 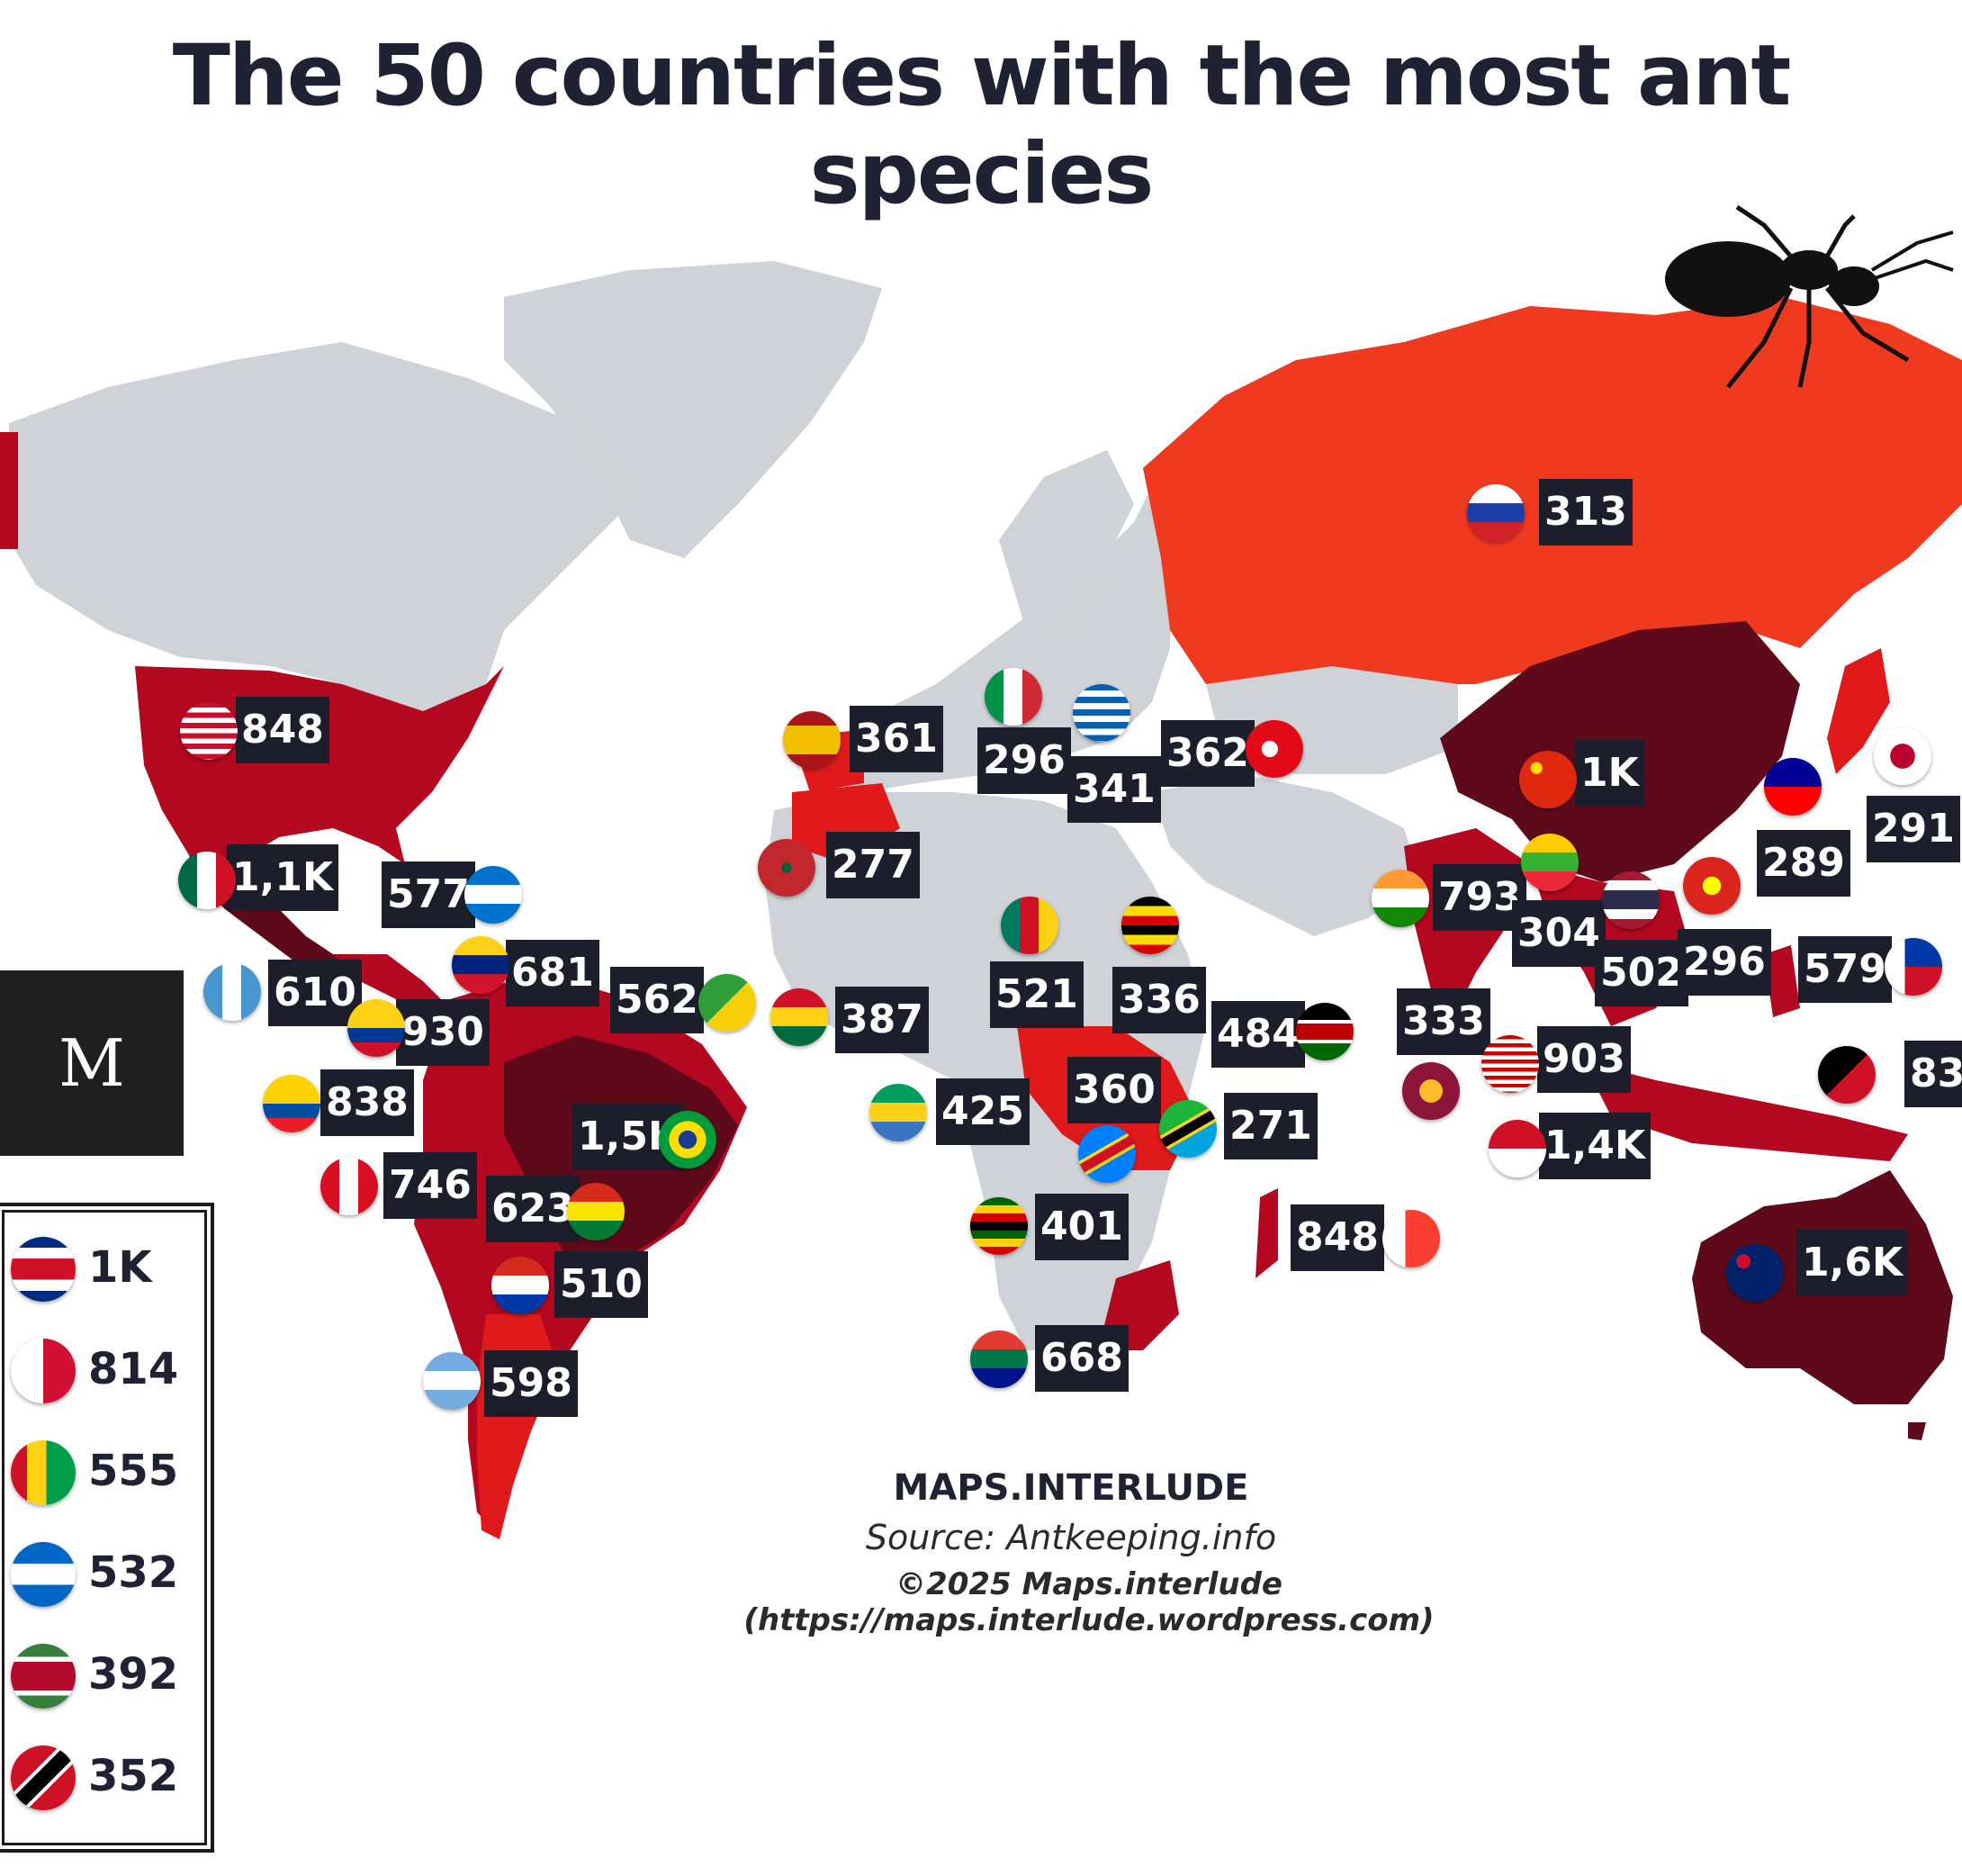 I want to click on legend-value: 555, so click(x=133, y=1471).